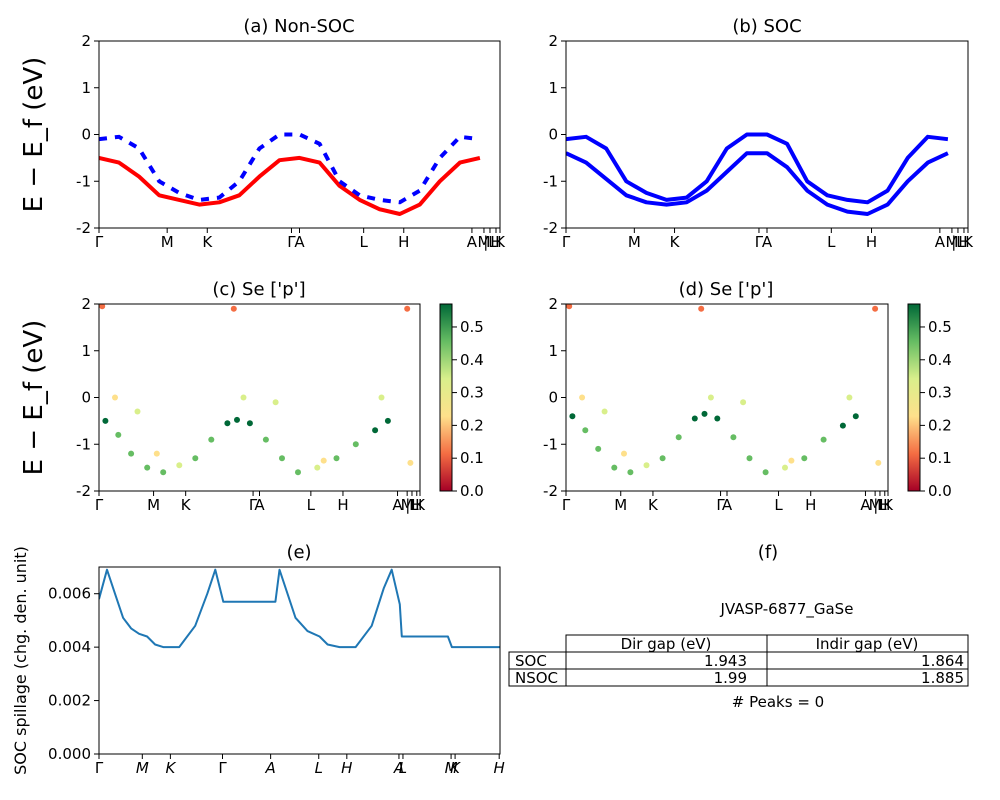 Image resolution: width=1000 pixels, height=800 pixels. What do you see at coordinates (446, 397) in the screenshot?
I see `colorbar` at bounding box center [446, 397].